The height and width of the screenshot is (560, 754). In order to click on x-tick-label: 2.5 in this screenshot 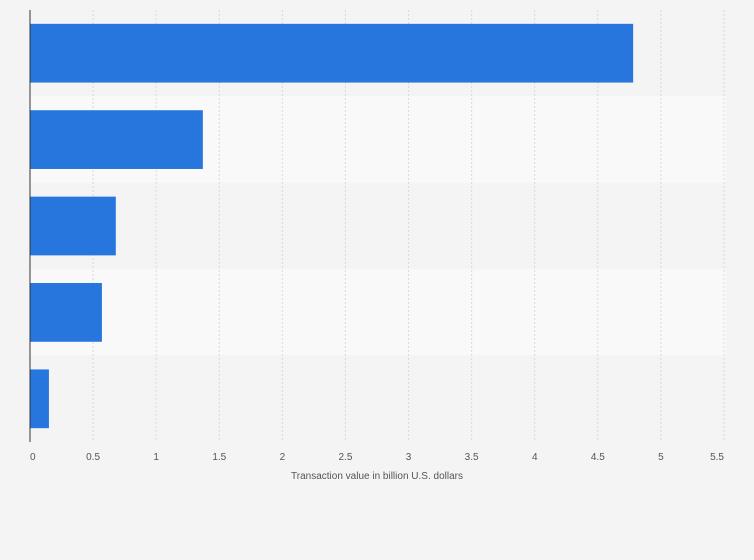, I will do `click(346, 457)`.